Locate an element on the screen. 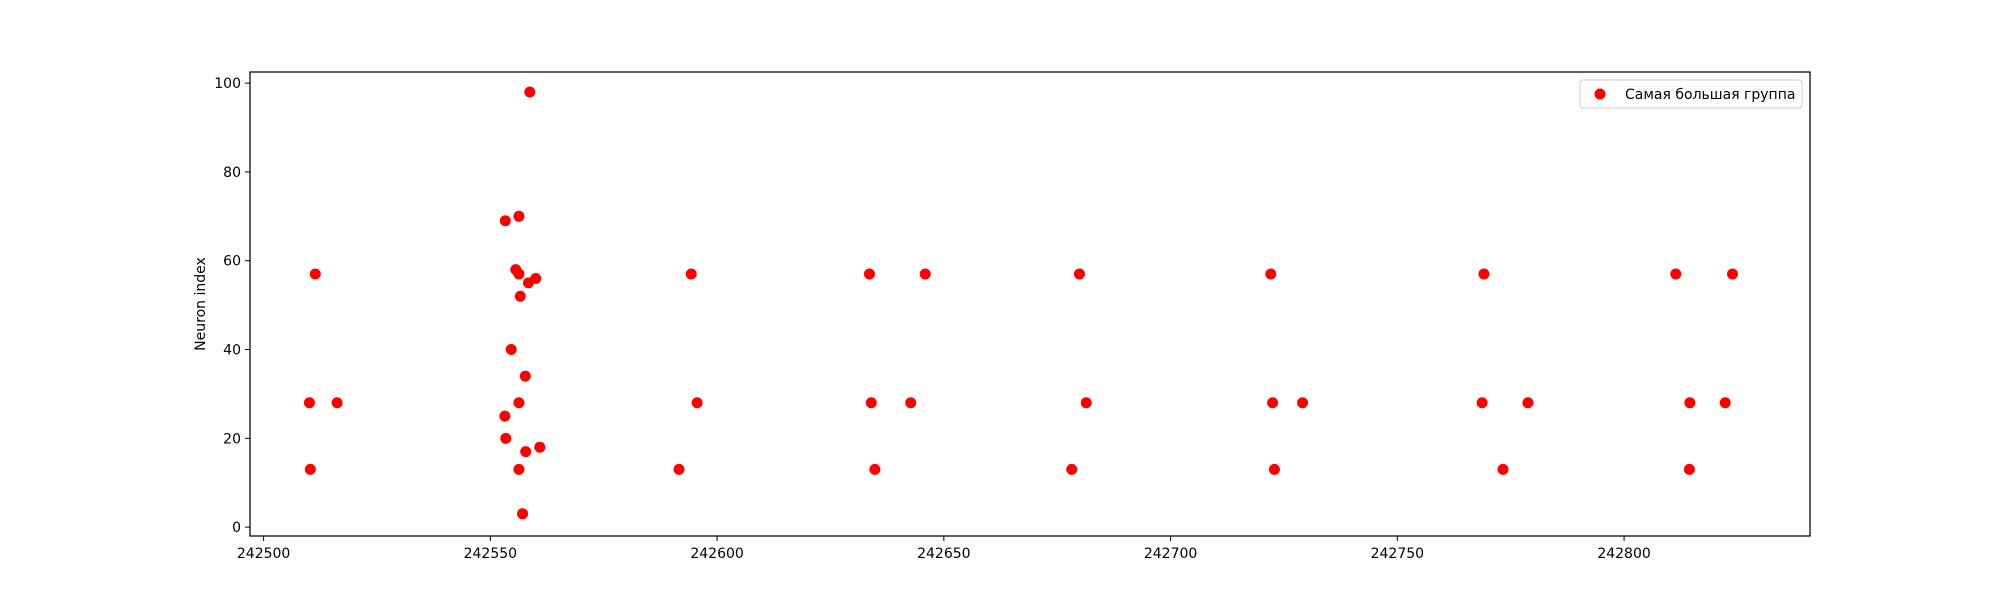 The width and height of the screenshot is (2000, 604). y-tick-label: 40 is located at coordinates (232, 351).